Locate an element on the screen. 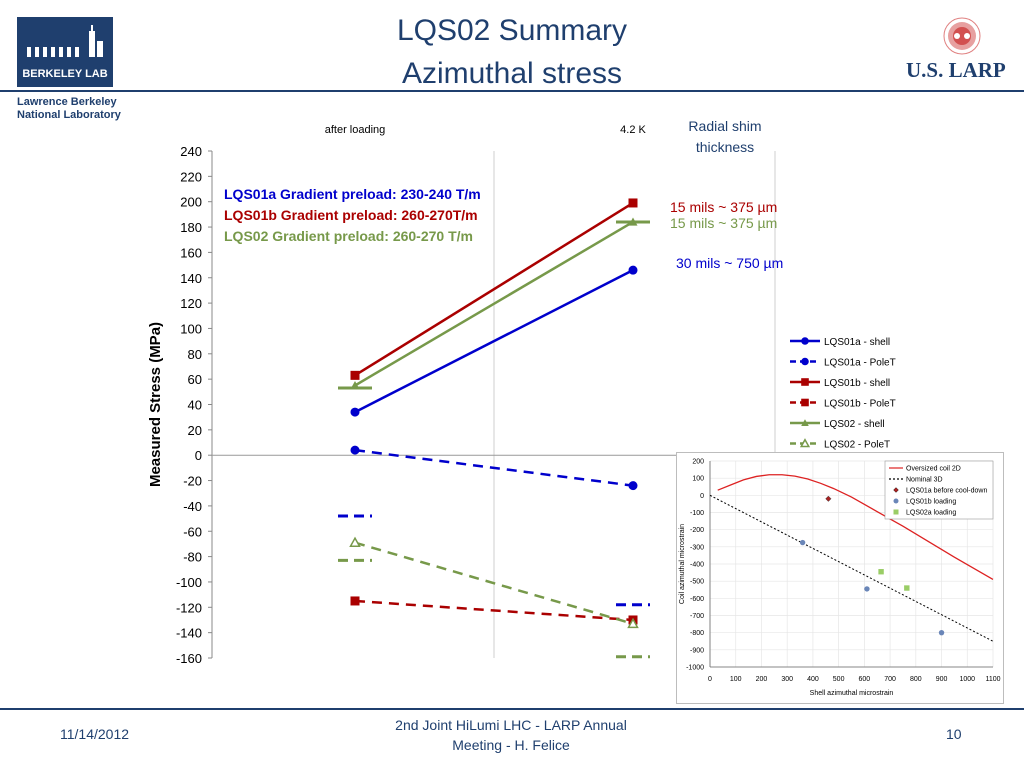 This screenshot has height=768, width=1024. inset-x-tick-label: 100 is located at coordinates (736, 679).